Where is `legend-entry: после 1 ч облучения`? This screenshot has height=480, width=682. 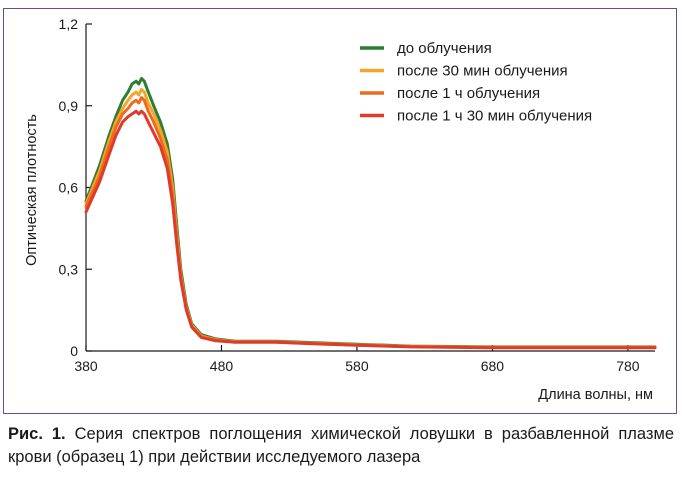
legend-entry: после 1 ч облучения is located at coordinates (468, 93).